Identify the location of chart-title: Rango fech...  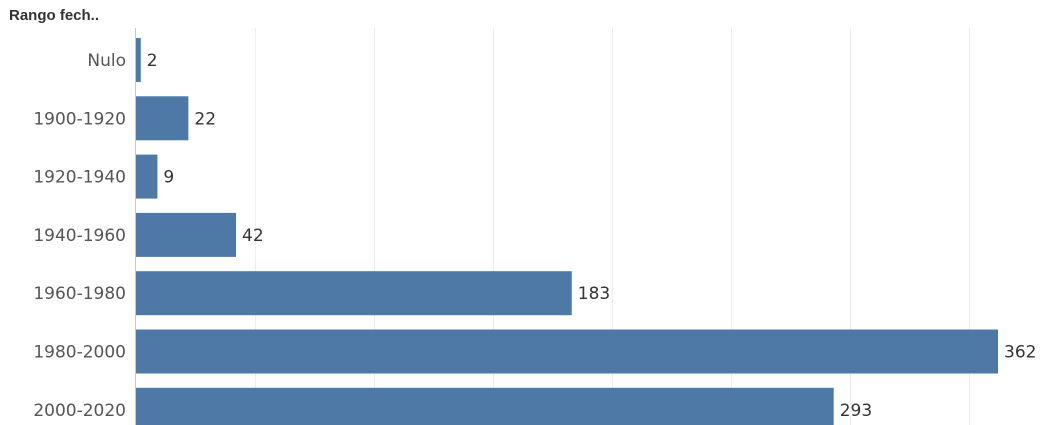
(54, 15).